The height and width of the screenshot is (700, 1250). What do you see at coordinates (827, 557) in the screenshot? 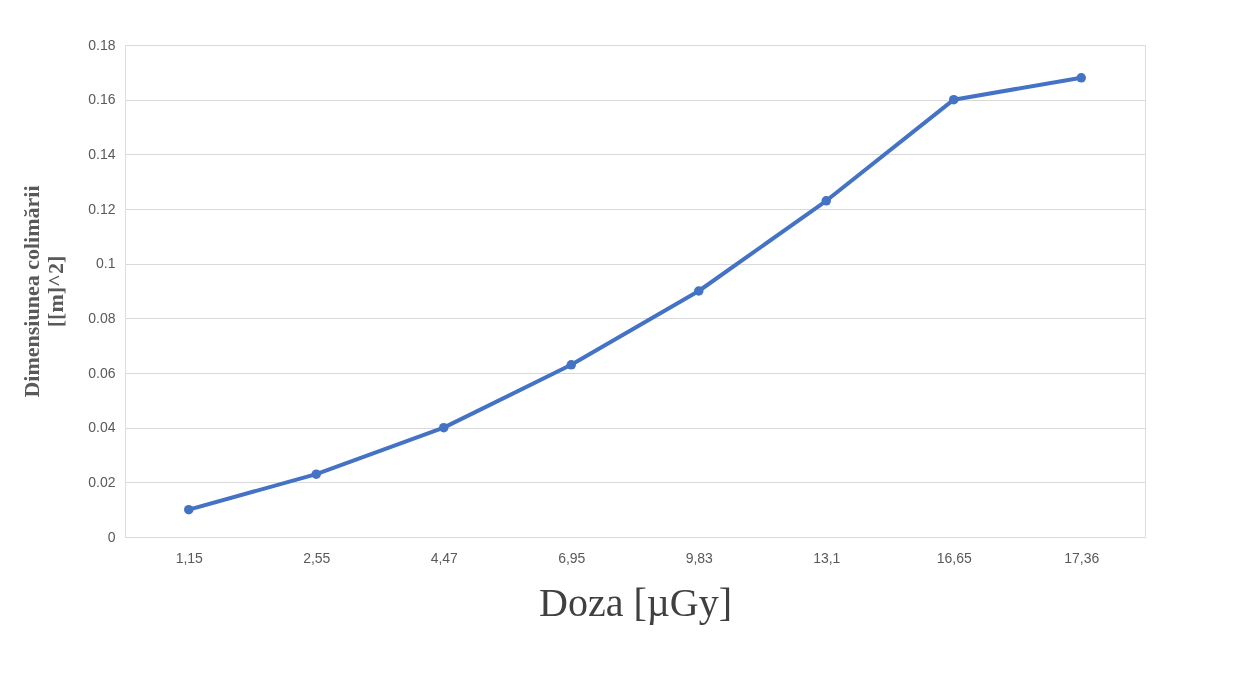
I see `x-tick-label: 13,1` at bounding box center [827, 557].